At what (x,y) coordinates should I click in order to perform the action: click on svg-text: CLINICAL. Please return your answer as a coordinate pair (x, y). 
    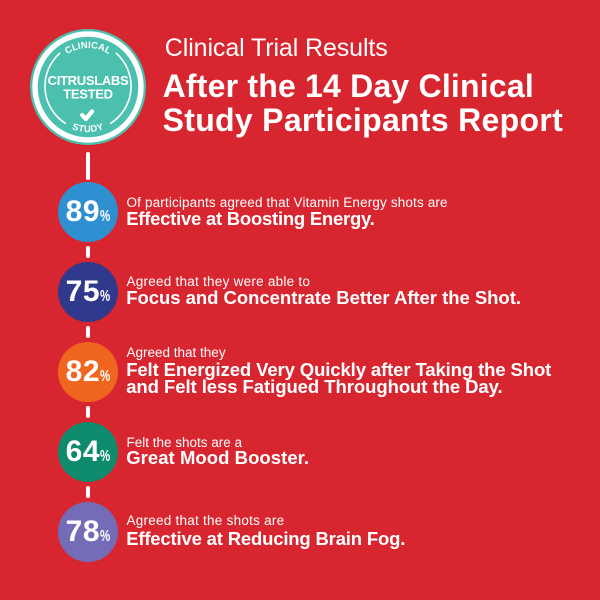
    Looking at the image, I should click on (88, 47).